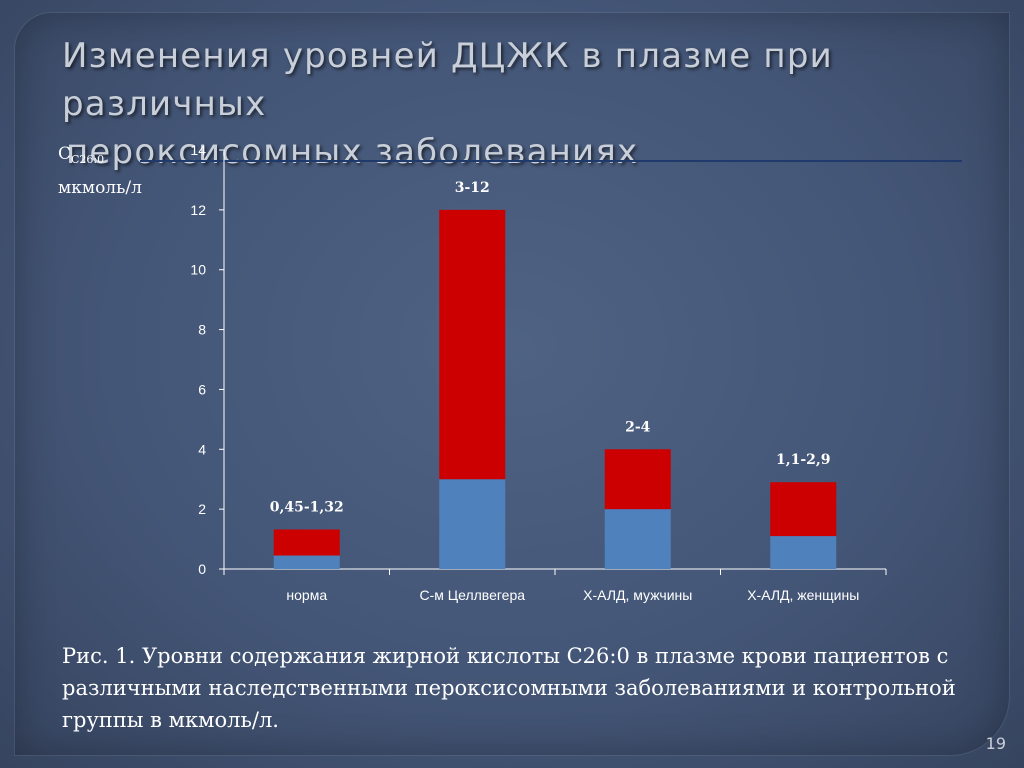 This screenshot has height=768, width=1024. Describe the element at coordinates (202, 569) in the screenshot. I see `y-tick-label: 0` at that location.